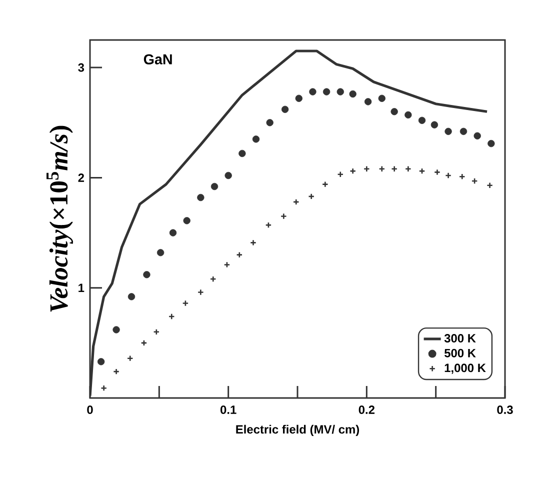 The height and width of the screenshot is (487, 533). What do you see at coordinates (460, 338) in the screenshot?
I see `legend-label: 300 K` at bounding box center [460, 338].